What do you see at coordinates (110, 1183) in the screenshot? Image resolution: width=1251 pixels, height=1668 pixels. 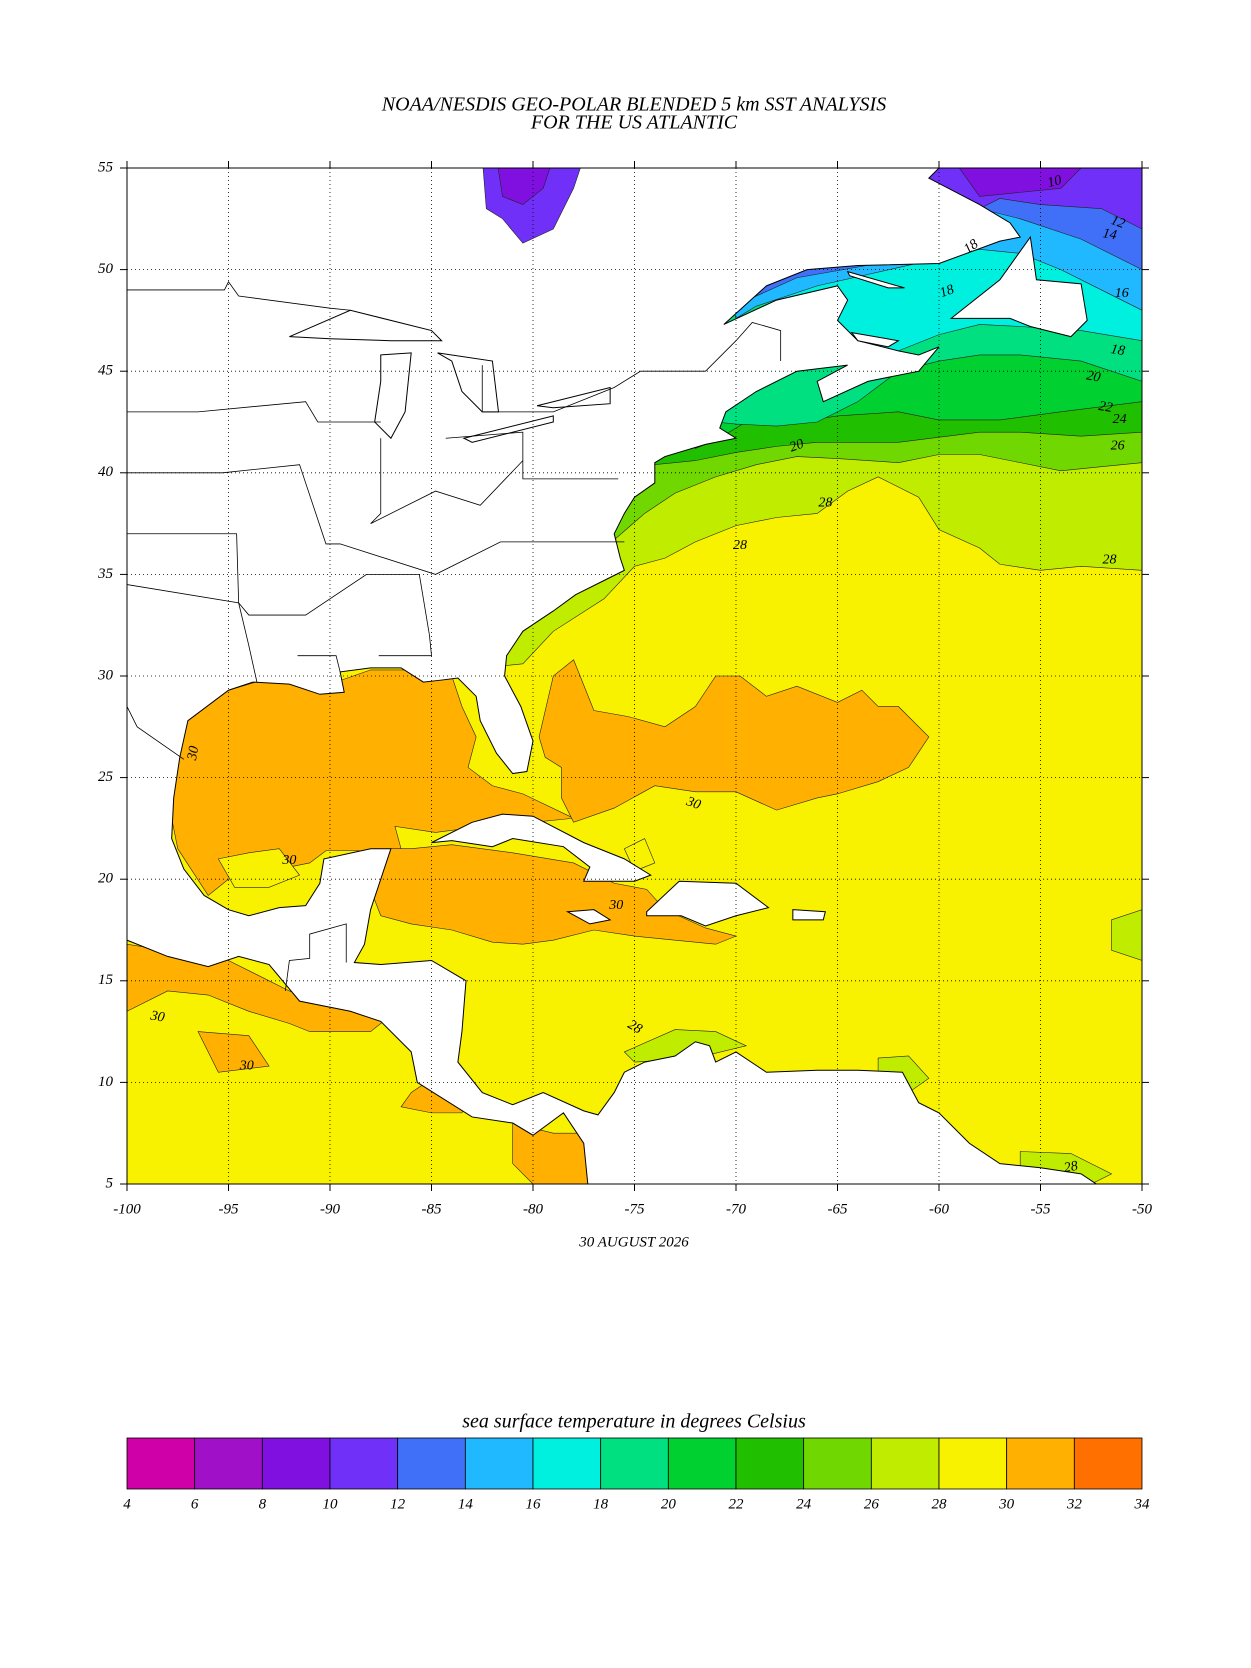 I see `y-tick-label: 5` at bounding box center [110, 1183].